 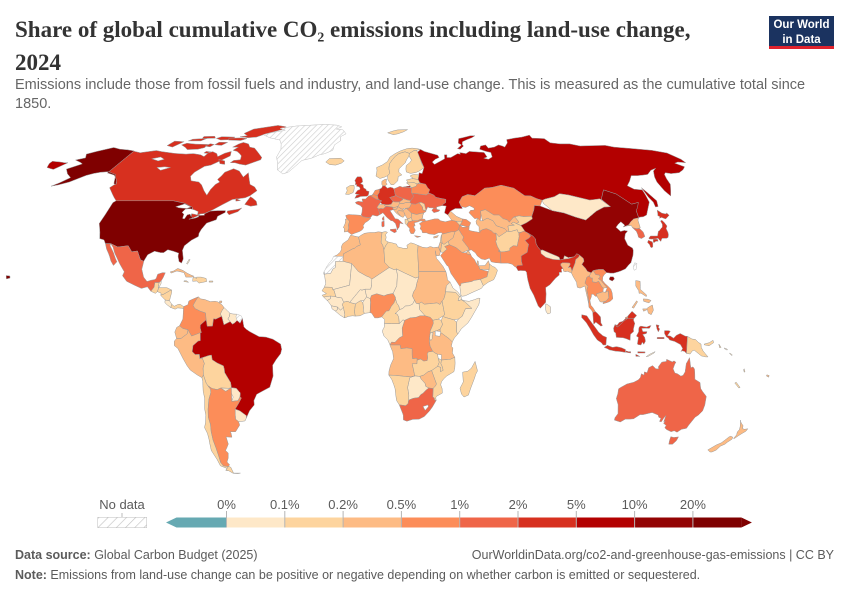 I want to click on svg-text: 20%, so click(x=693, y=504).